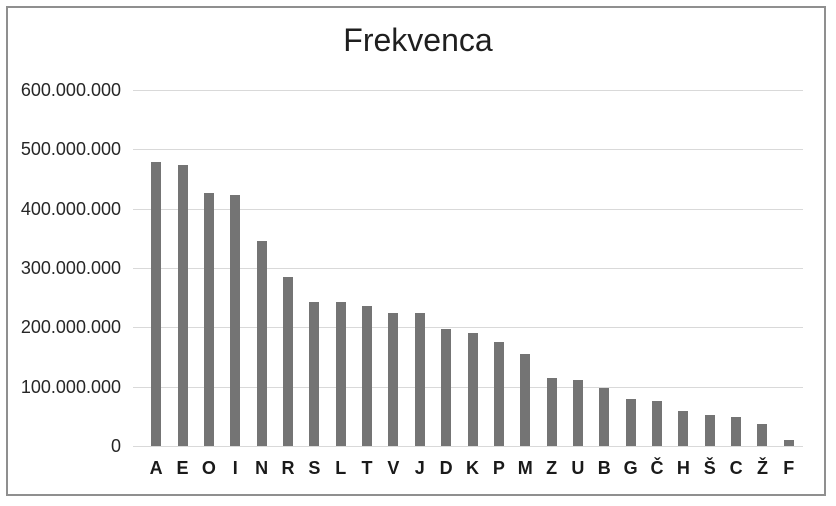 The image size is (836, 506). I want to click on bar-Z, so click(551, 412).